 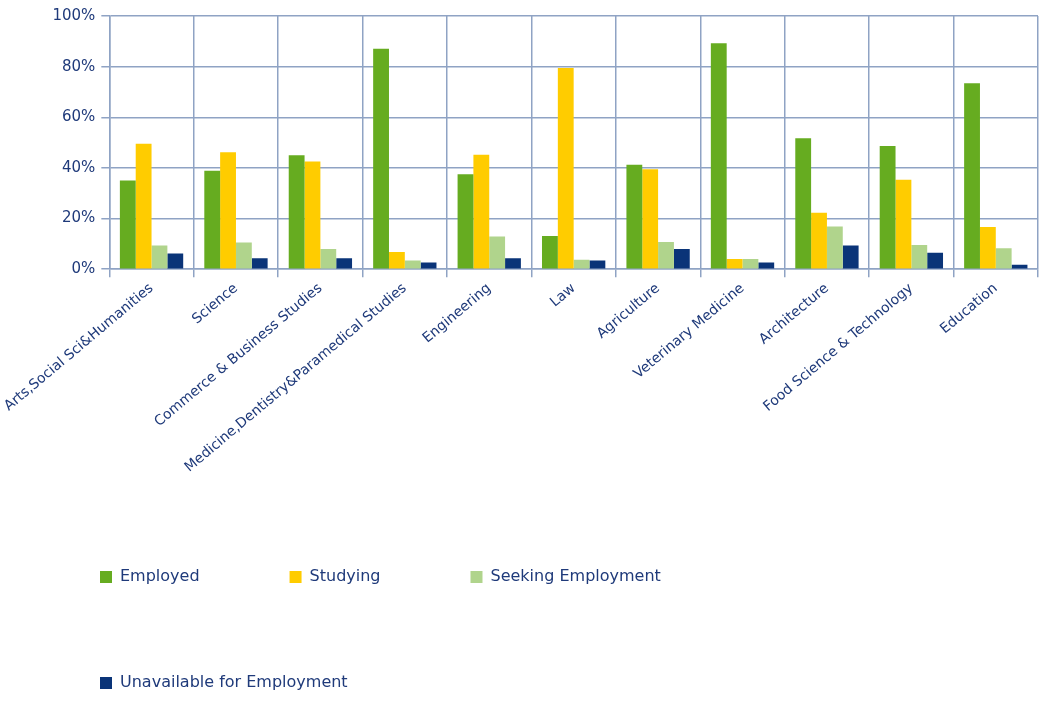 I want to click on legend-label: Seeking Employment, so click(x=575, y=576).